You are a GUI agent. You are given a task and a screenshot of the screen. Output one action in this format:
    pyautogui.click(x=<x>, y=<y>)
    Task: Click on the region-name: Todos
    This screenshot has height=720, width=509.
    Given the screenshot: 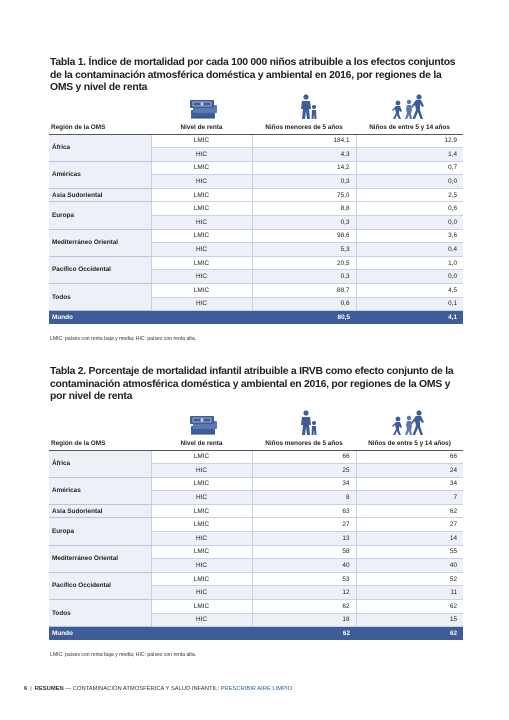 What is the action you would take?
    pyautogui.click(x=100, y=613)
    